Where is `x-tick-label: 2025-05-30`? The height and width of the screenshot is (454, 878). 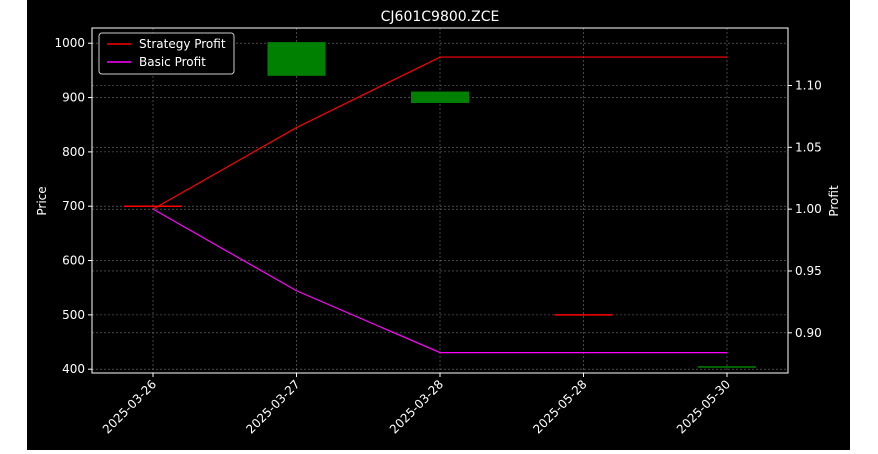 x-tick-label: 2025-05-30 is located at coordinates (703, 406).